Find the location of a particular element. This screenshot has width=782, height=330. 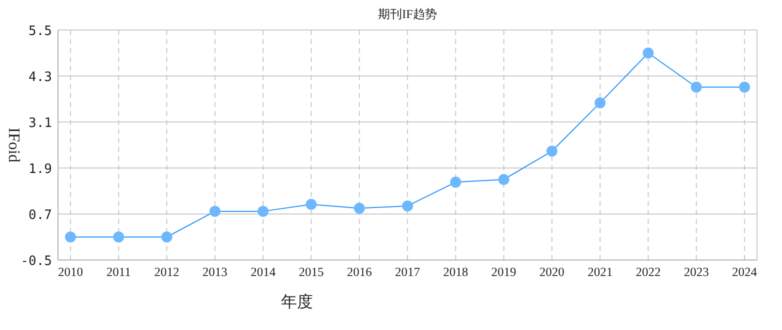

x-tick-label: 2013 is located at coordinates (215, 272).